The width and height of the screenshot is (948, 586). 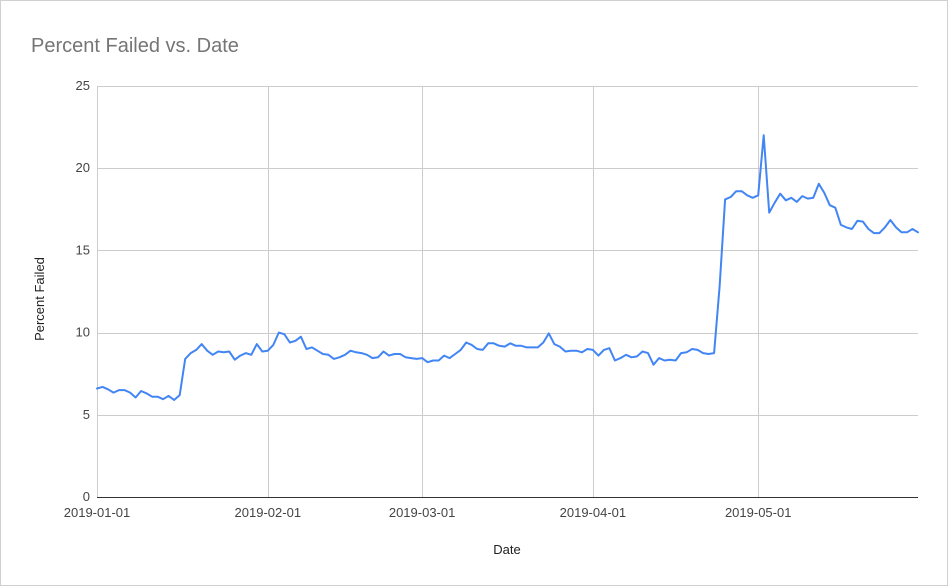 I want to click on x-tick-label: 2019-02-01, so click(x=268, y=512).